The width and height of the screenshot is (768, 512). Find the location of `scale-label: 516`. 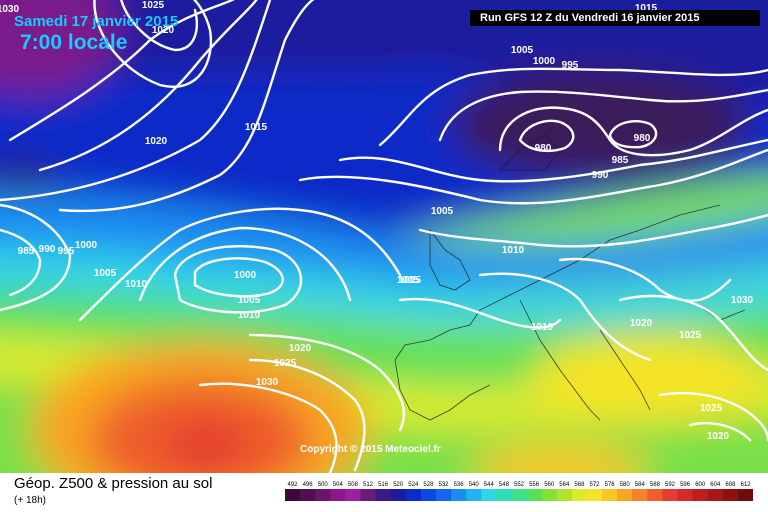

scale-label: 516 is located at coordinates (383, 485).